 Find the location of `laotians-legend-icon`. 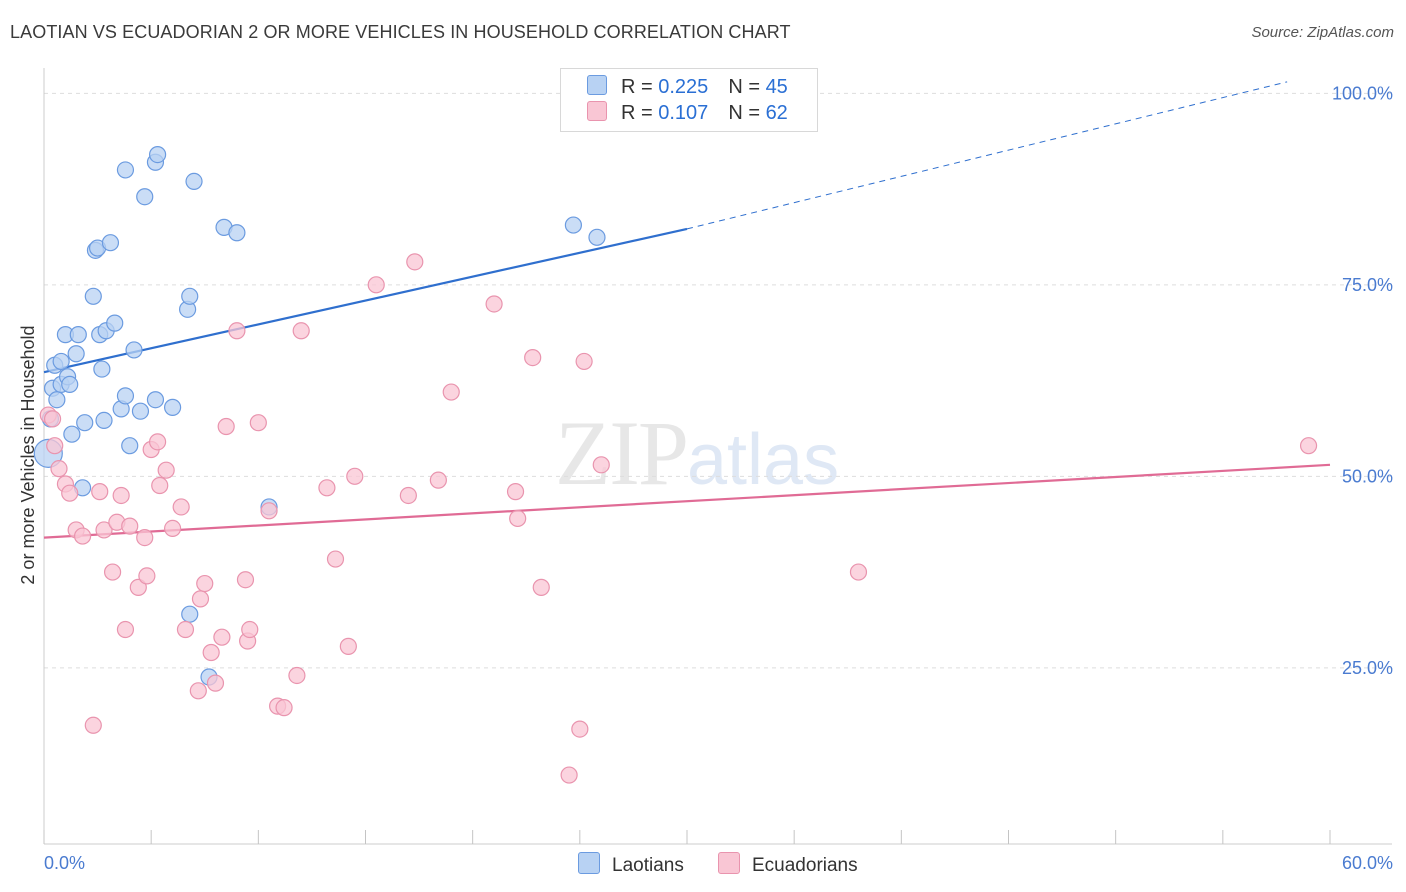

laotians-legend-icon is located at coordinates (589, 863).